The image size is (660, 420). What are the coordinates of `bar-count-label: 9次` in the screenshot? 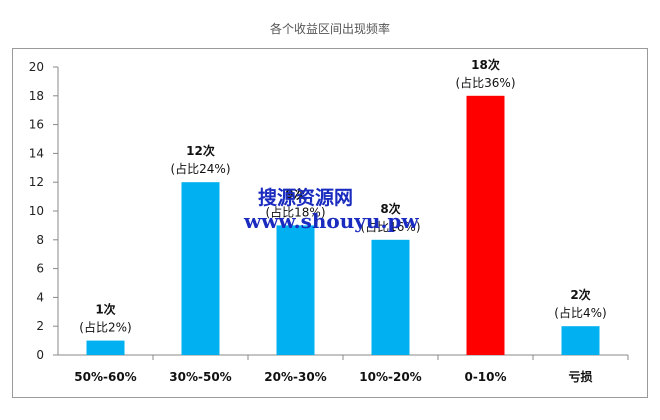 It's located at (295, 193).